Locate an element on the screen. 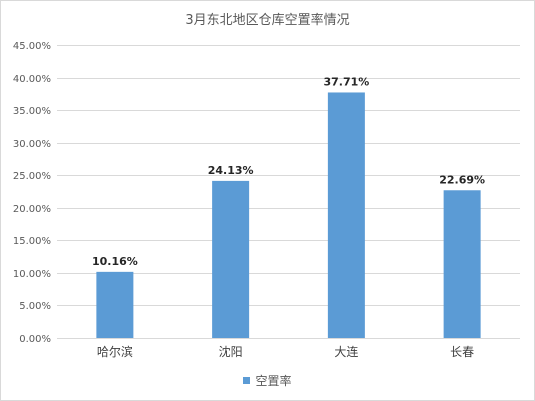 The image size is (535, 401). y-tick-label: 15.00% is located at coordinates (32, 241).